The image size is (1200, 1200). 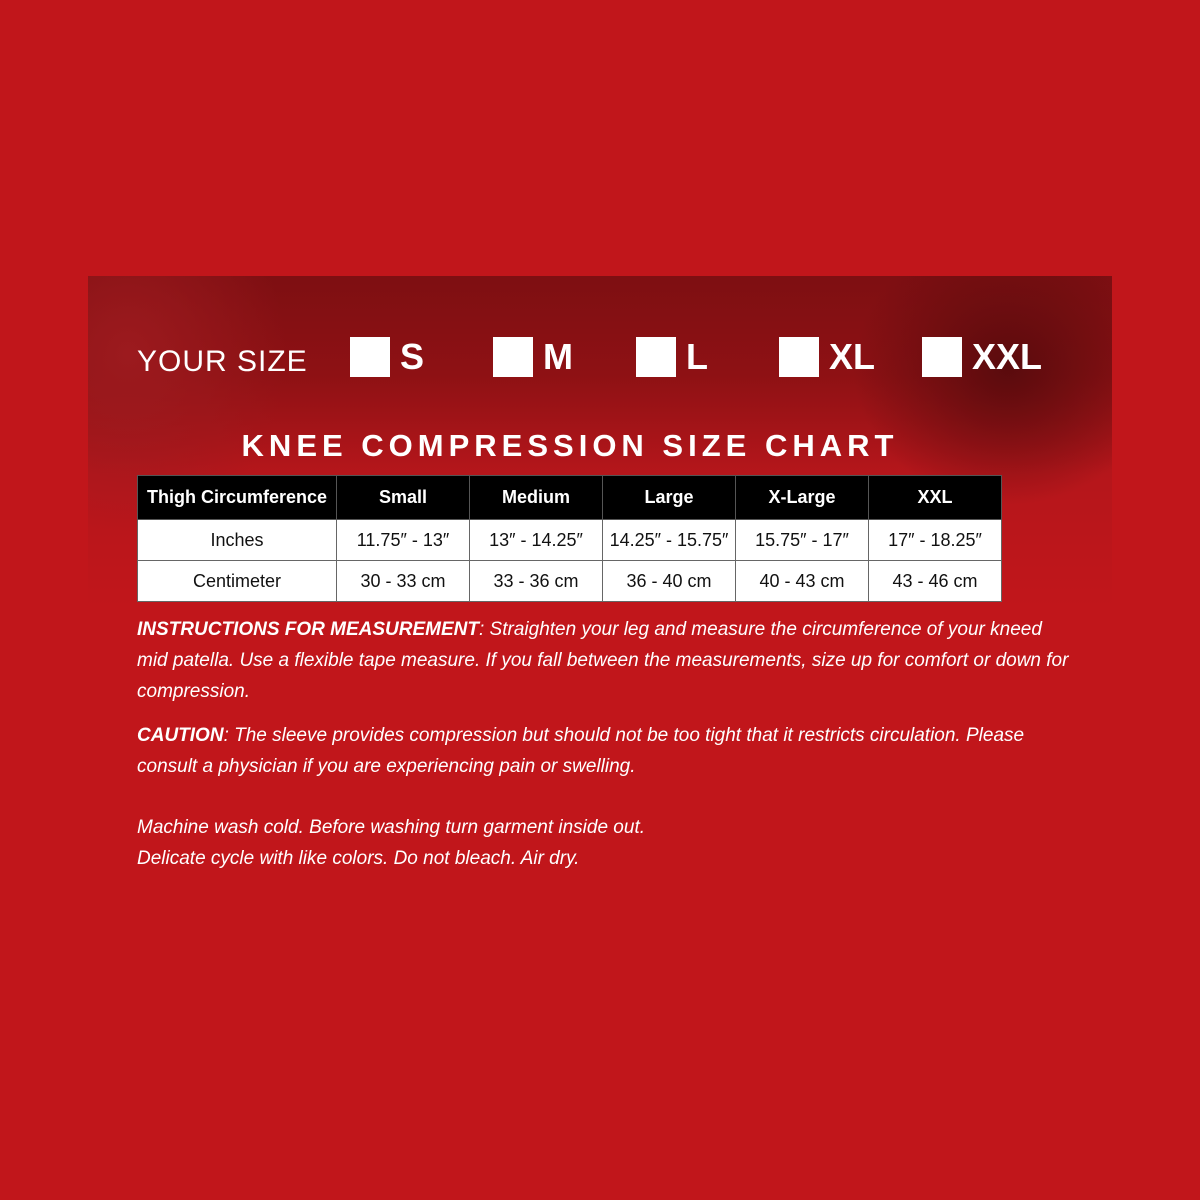 I want to click on caution-label: CAUTION, so click(x=180, y=735).